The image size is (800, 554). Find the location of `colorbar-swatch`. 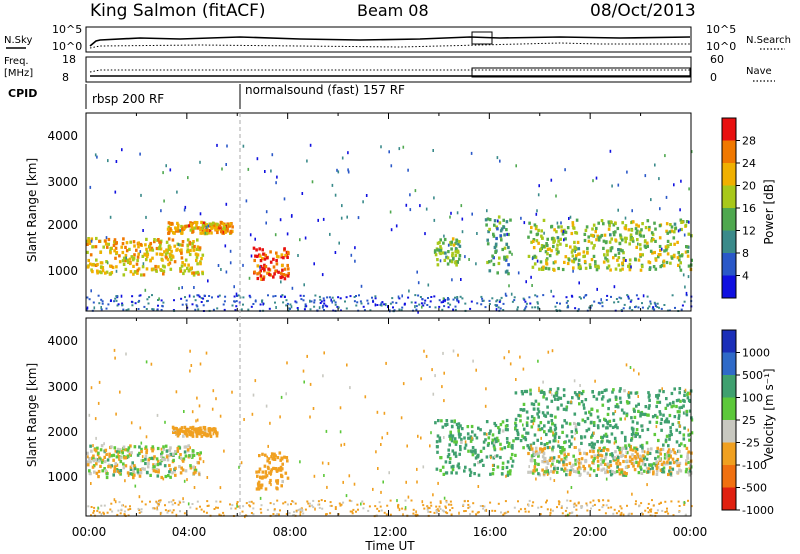

colorbar-swatch is located at coordinates (729, 129).